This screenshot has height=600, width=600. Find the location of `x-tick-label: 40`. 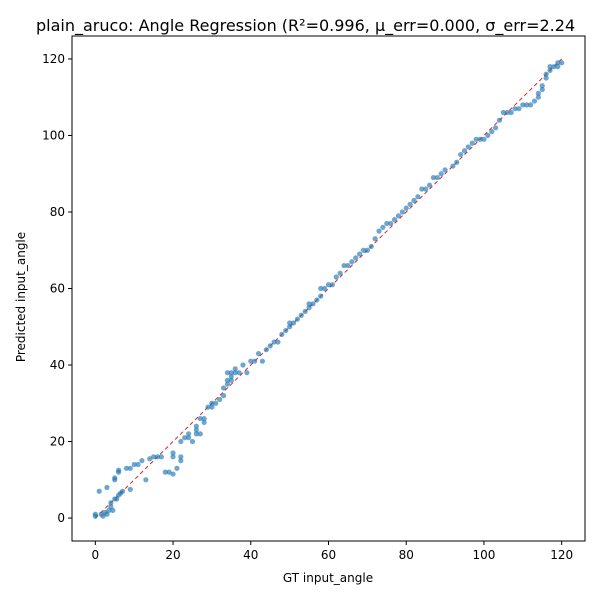

x-tick-label: 40 is located at coordinates (250, 555).